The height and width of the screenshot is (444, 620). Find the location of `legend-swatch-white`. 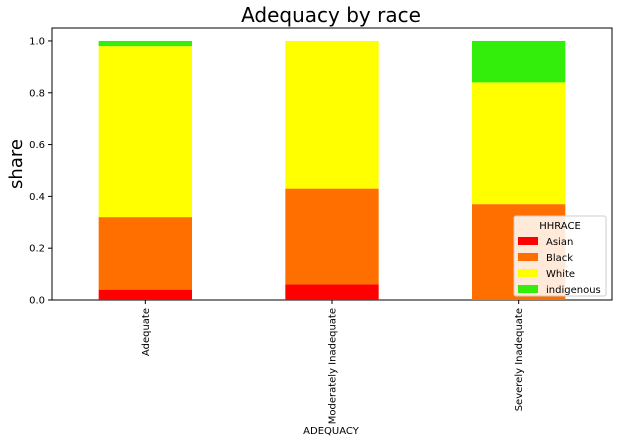

legend-swatch-white is located at coordinates (528, 273).